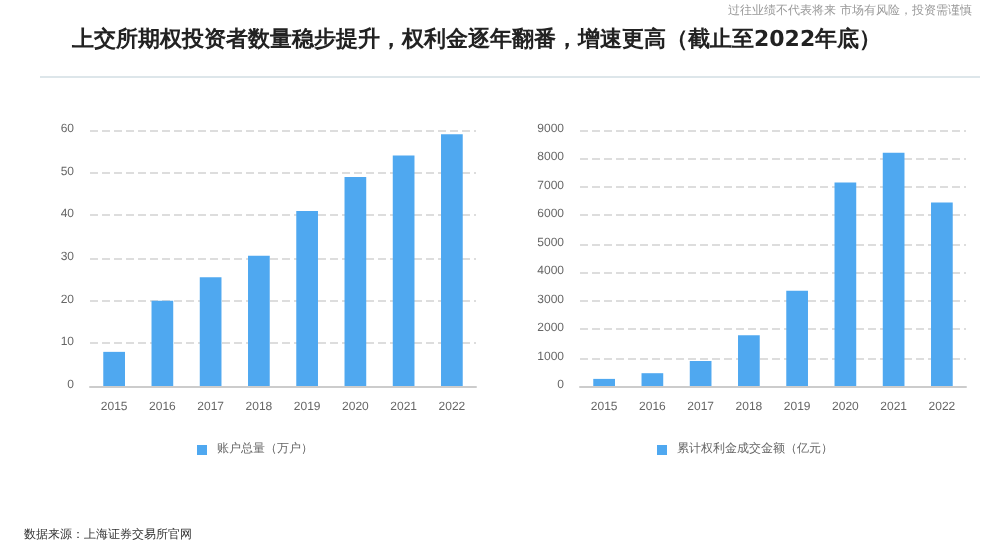 This screenshot has height=560, width=1000. I want to click on chart-title: 上交所期权投资者数量稳步提升，权利金逐年翻番，增速更高（截止至2022年底）, so click(477, 39).